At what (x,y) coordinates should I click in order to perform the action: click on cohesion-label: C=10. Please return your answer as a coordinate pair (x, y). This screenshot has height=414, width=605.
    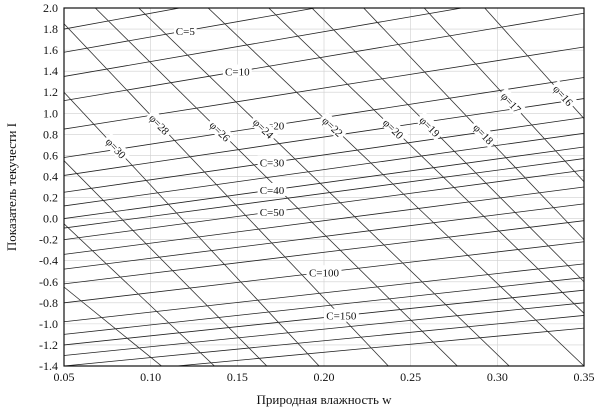
    Looking at the image, I should click on (237, 73).